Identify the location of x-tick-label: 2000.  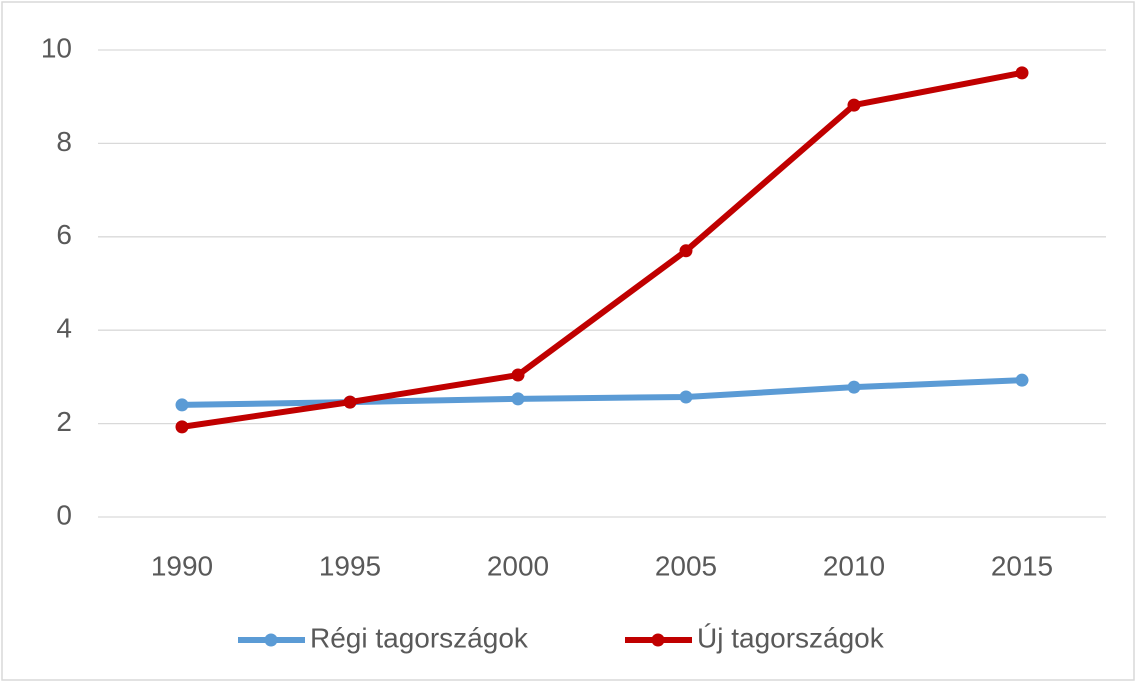
(518, 565).